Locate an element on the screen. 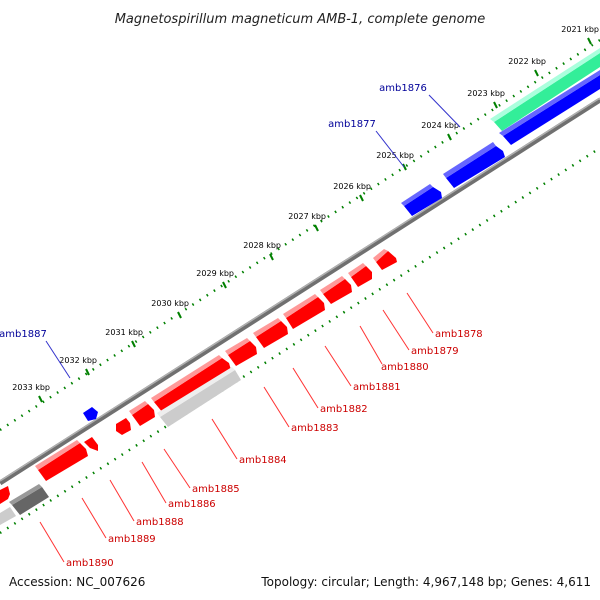  tick-label: 2029 kbp is located at coordinates (215, 273).